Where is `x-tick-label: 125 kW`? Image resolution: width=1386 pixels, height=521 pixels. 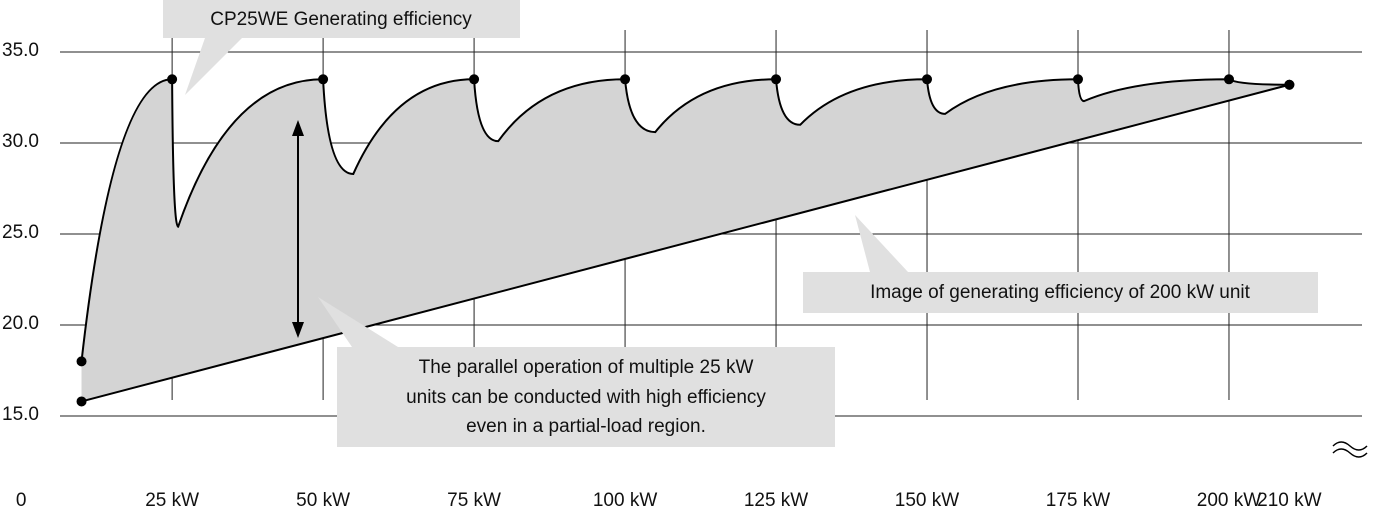 x-tick-label: 125 kW is located at coordinates (776, 500).